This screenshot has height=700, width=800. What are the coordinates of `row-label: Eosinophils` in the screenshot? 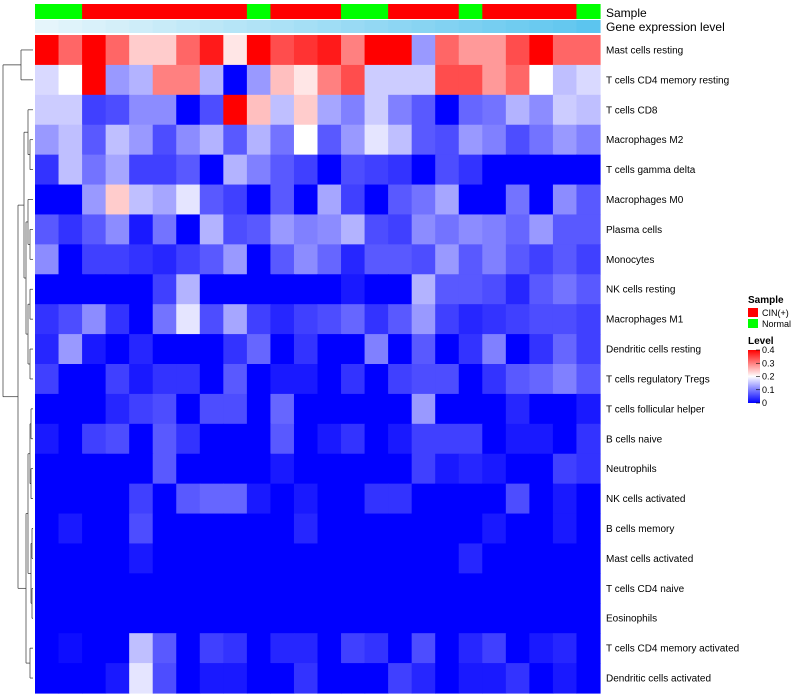 It's located at (631, 619).